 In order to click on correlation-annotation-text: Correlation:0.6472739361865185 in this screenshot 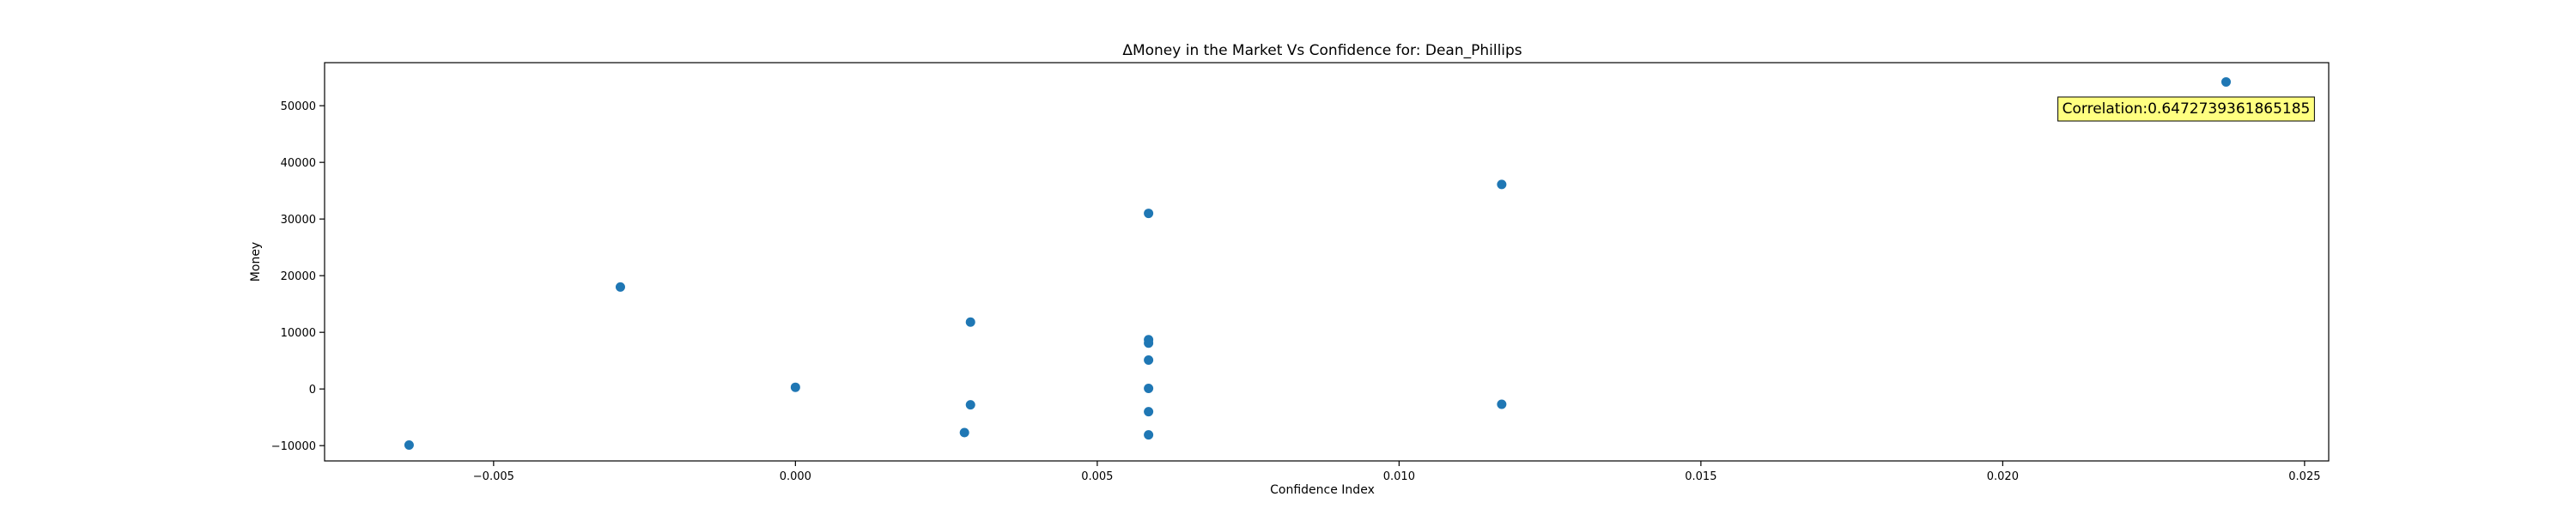, I will do `click(2187, 109)`.